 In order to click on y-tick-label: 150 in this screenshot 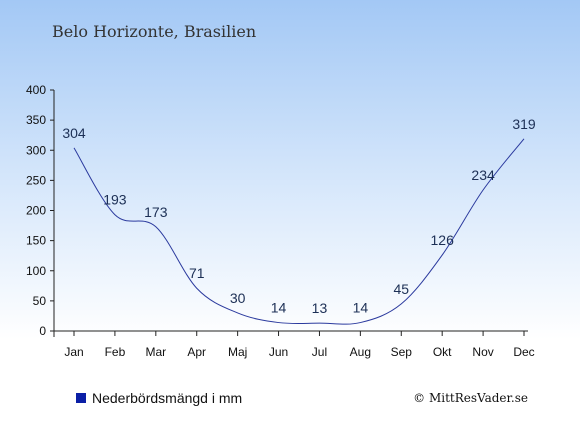, I will do `click(36, 241)`.